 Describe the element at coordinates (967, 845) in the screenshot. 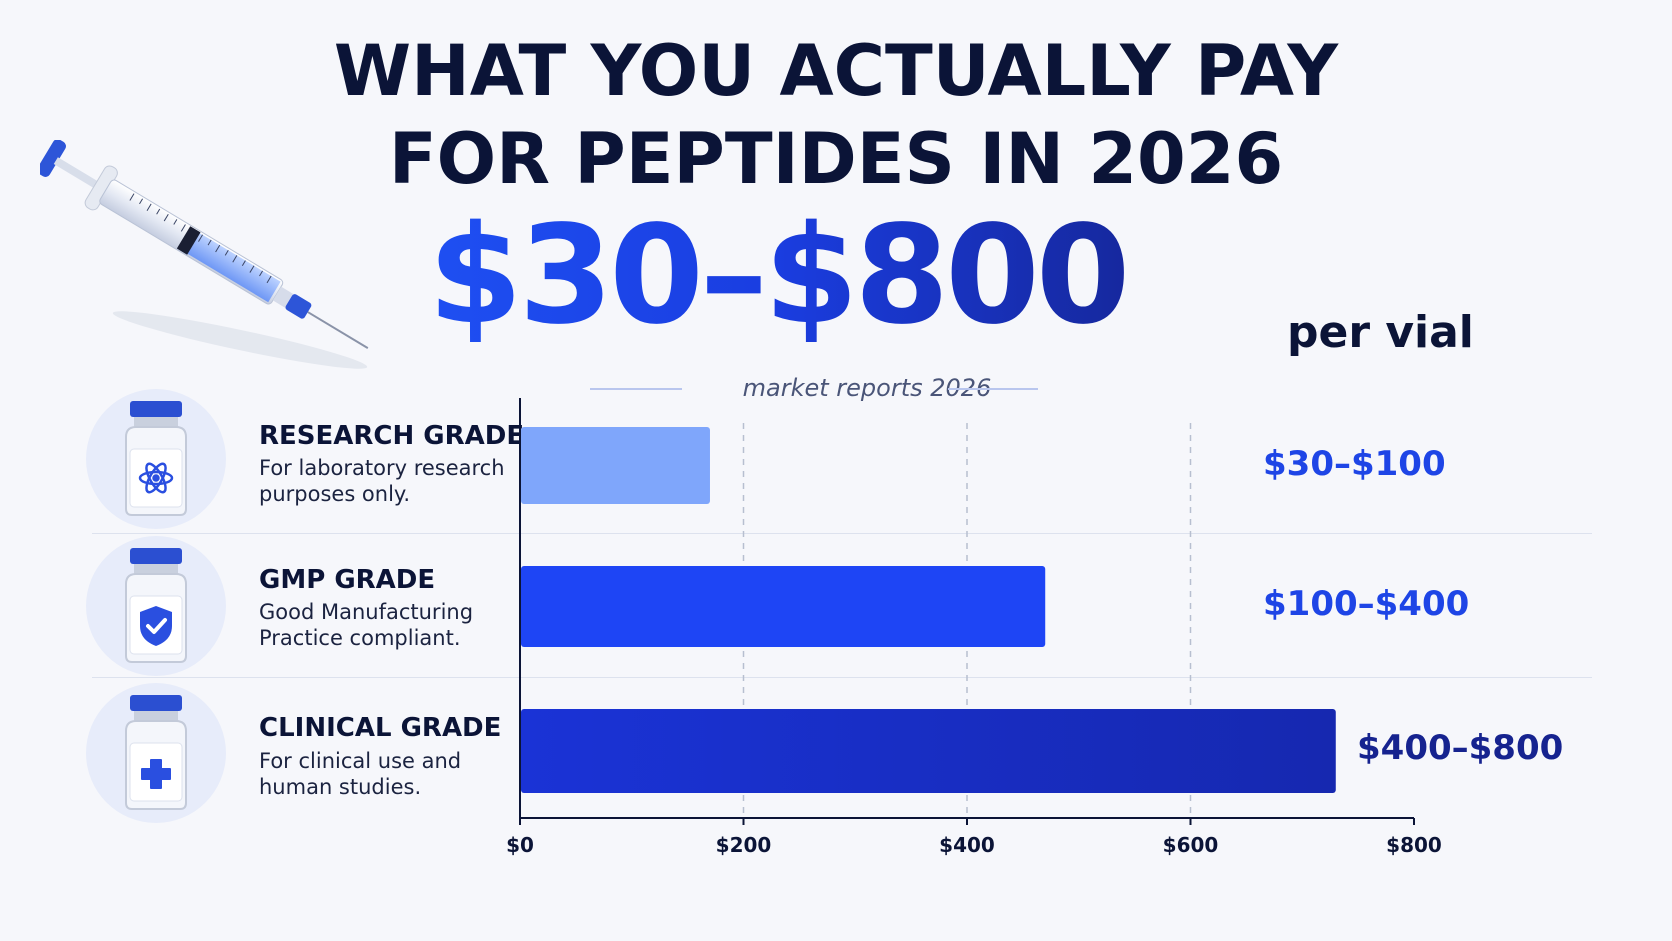

I see `x-tick-label: $400` at that location.